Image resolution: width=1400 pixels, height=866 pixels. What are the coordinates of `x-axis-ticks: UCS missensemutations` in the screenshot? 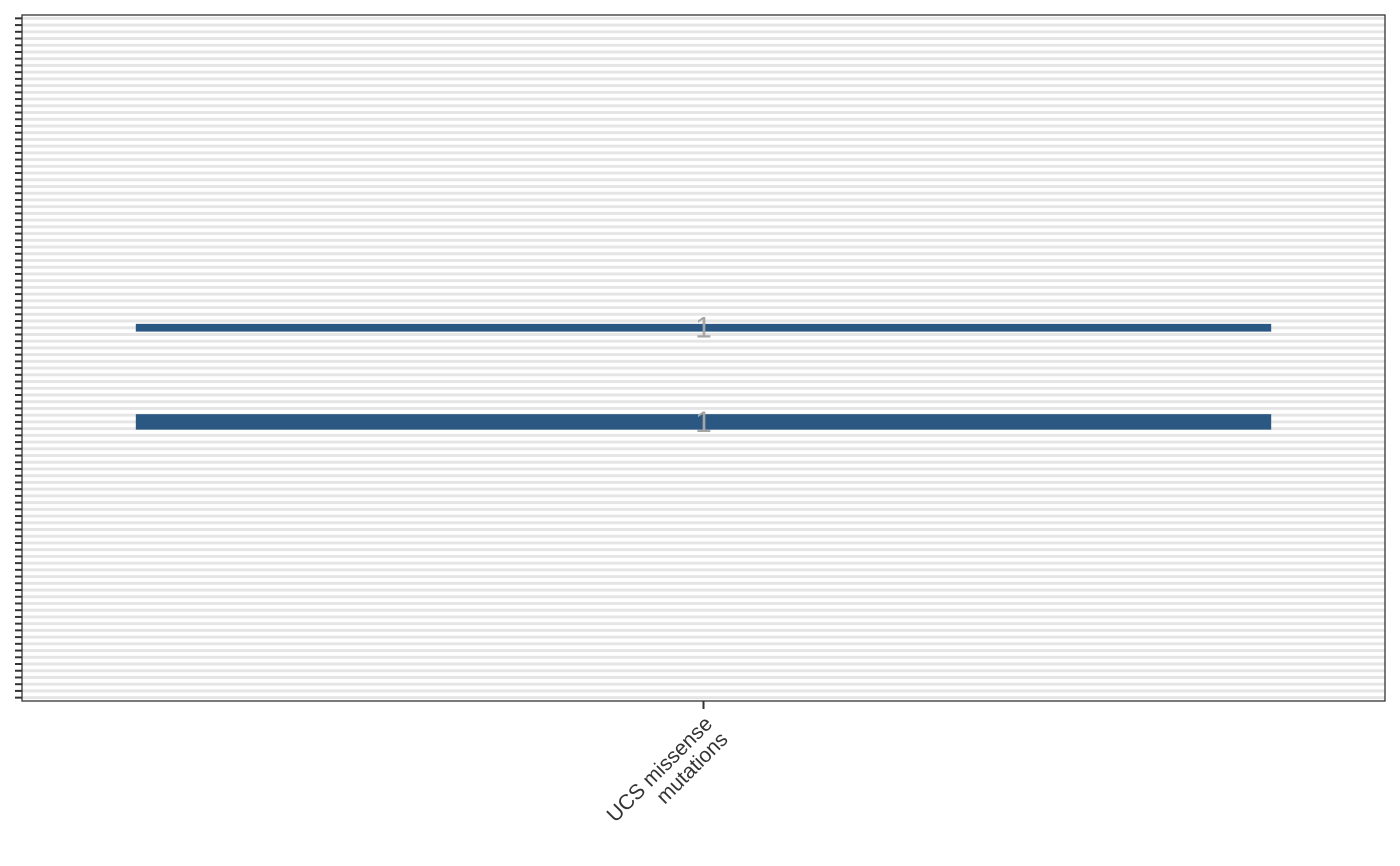 It's located at (668, 771).